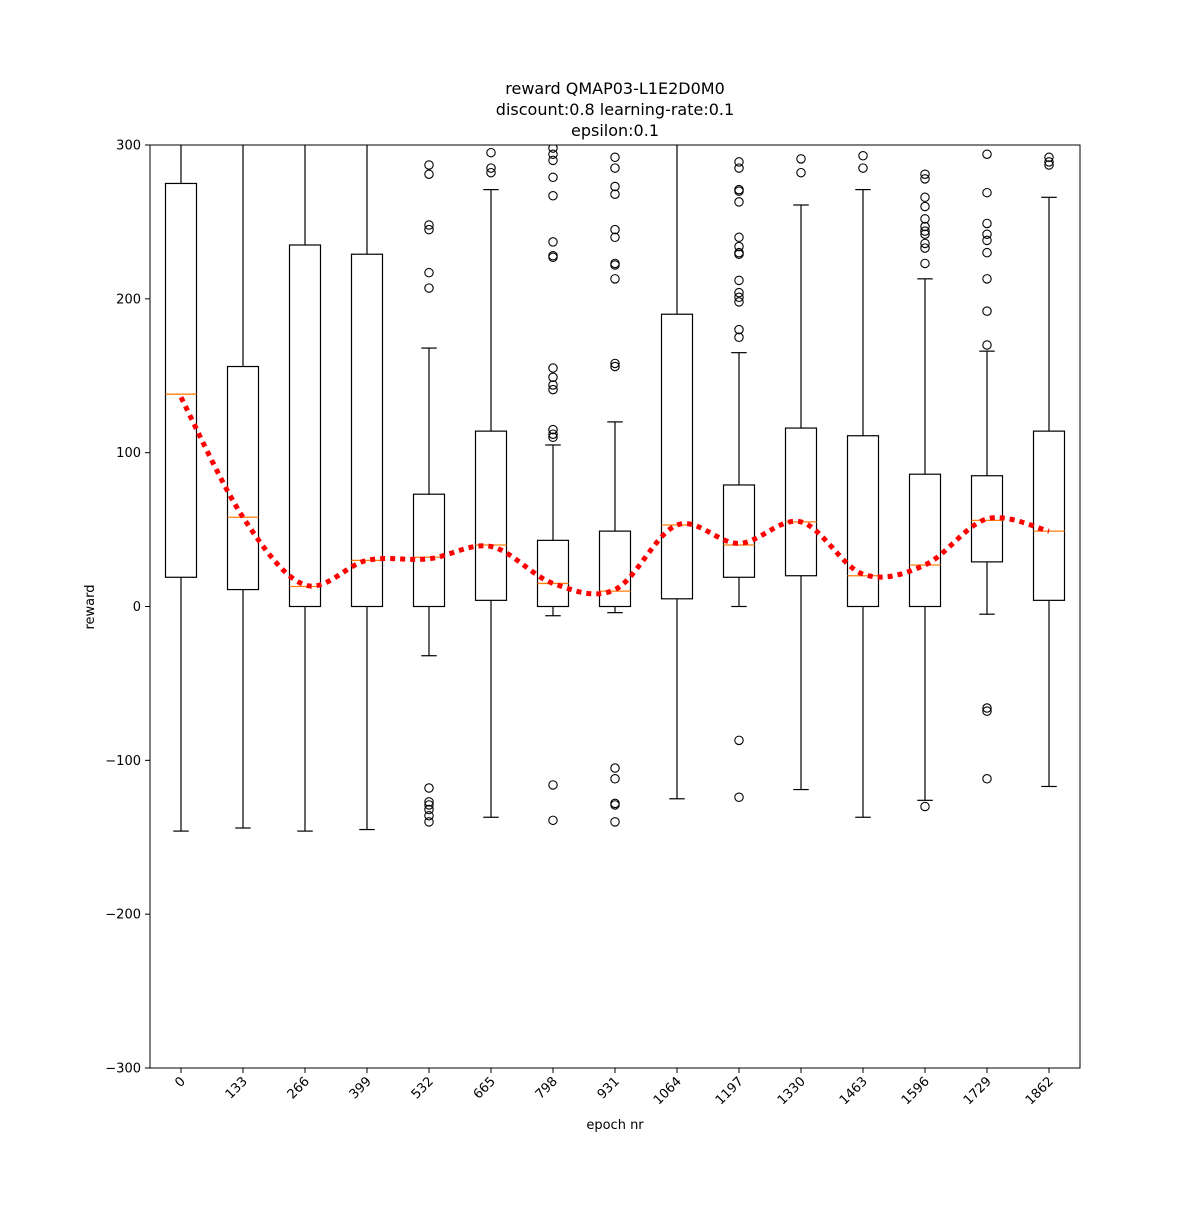 This screenshot has height=1205, width=1200. I want to click on y-tick-label: 300, so click(128, 146).